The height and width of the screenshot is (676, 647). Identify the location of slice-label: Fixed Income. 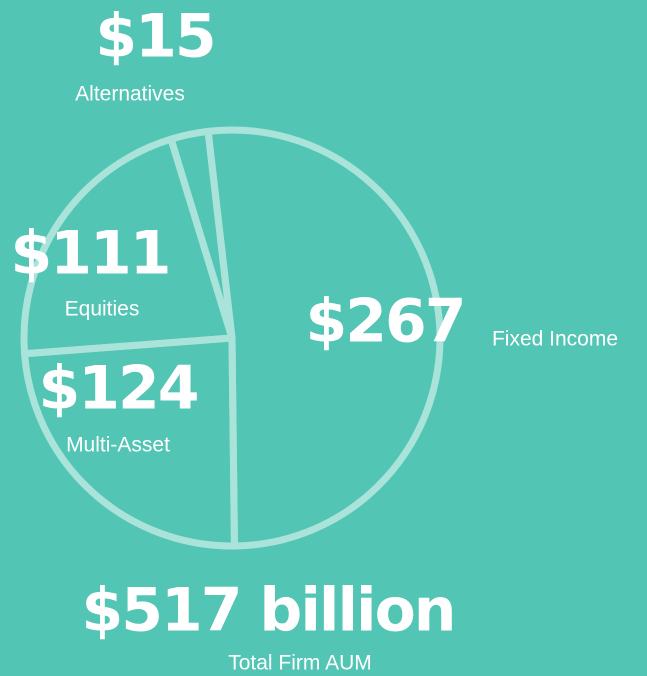
(555, 339).